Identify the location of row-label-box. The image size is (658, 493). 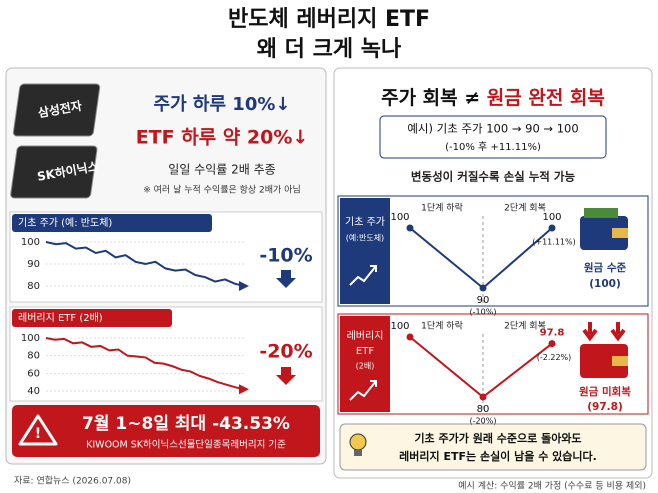
(365, 251).